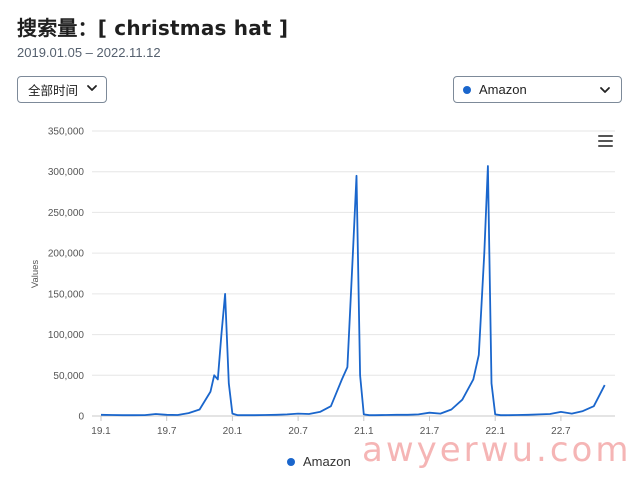  What do you see at coordinates (233, 431) in the screenshot?
I see `x-tick-label: 20.1` at bounding box center [233, 431].